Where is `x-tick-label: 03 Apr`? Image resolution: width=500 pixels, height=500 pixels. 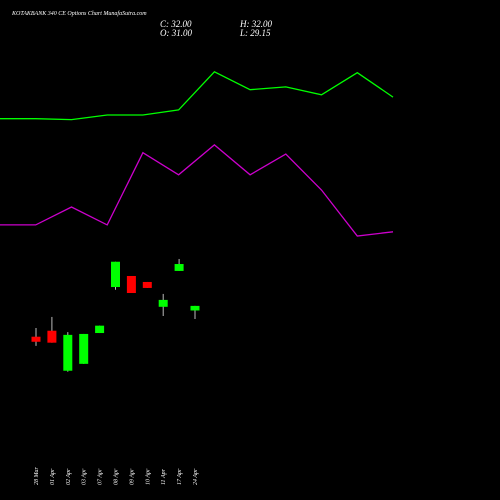 x-tick-label: 03 Apr is located at coordinates (85, 476).